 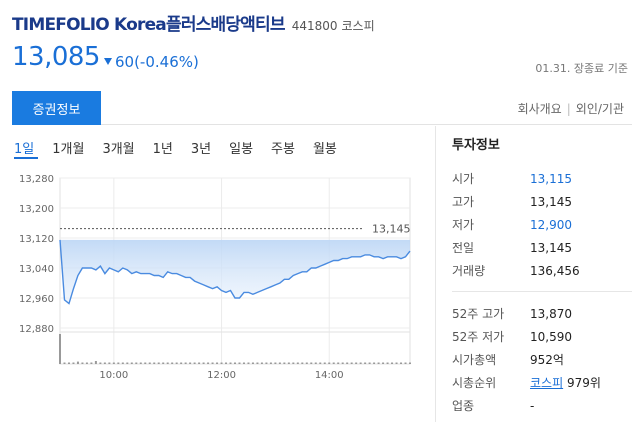 I want to click on info-key: 업종, so click(x=463, y=406).